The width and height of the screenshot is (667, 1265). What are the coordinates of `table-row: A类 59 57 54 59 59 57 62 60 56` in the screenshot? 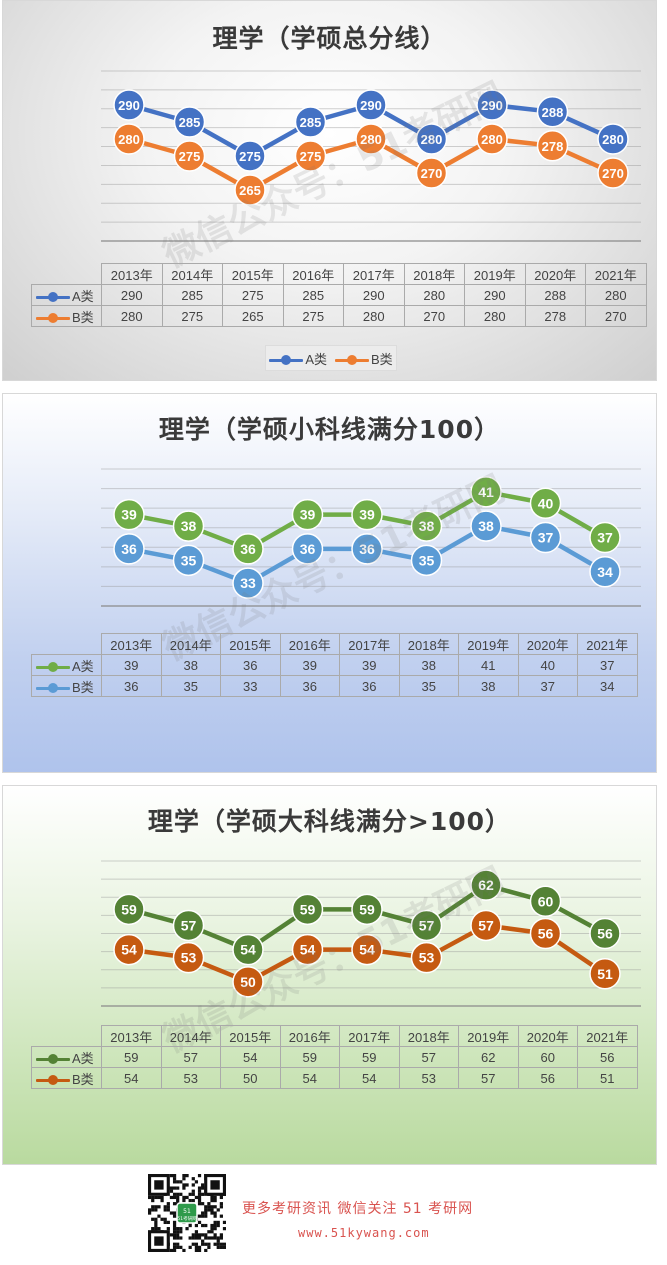 It's located at (334, 1057).